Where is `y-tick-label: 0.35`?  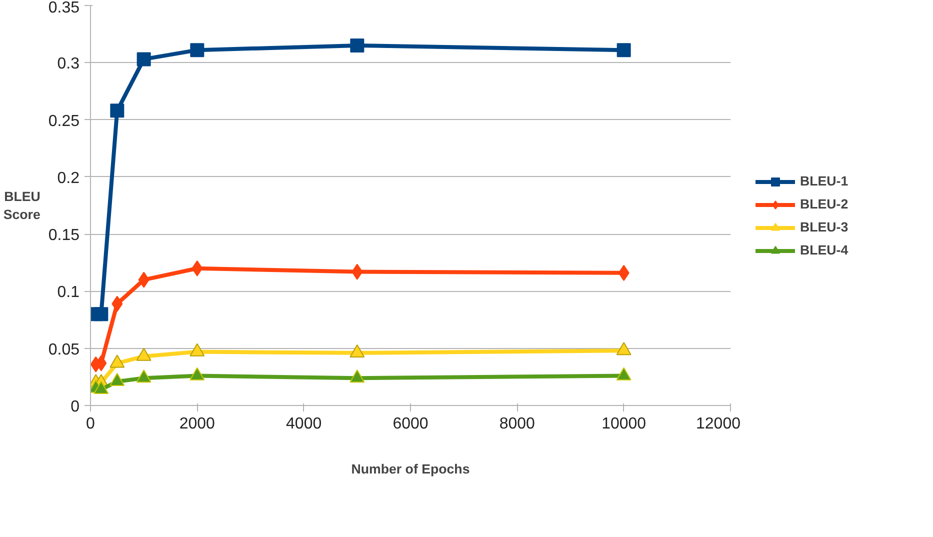 y-tick-label: 0.35 is located at coordinates (64, 8).